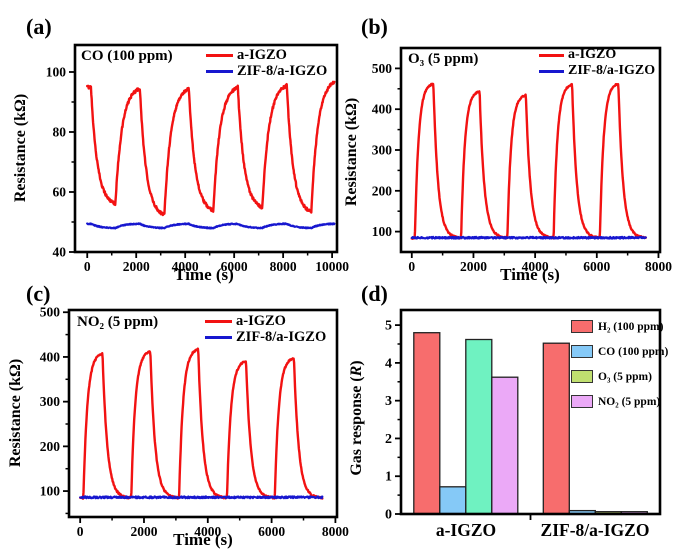 The image size is (680, 555). I want to click on legend-item: CO (100 ppm), so click(619, 351).